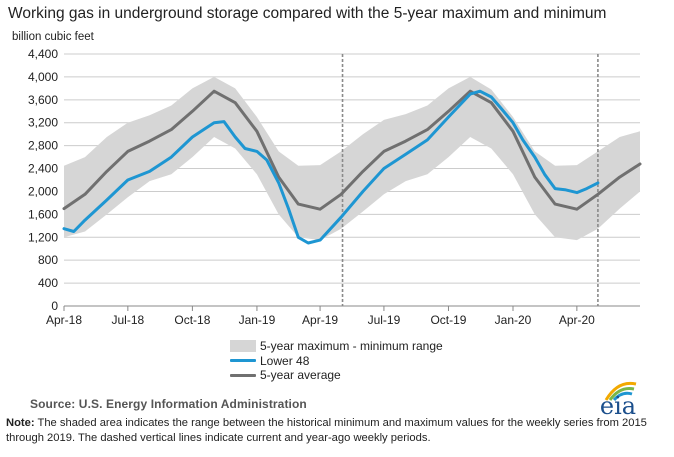 The width and height of the screenshot is (674, 457). What do you see at coordinates (43, 77) in the screenshot?
I see `y-tick-label: 4,000` at bounding box center [43, 77].